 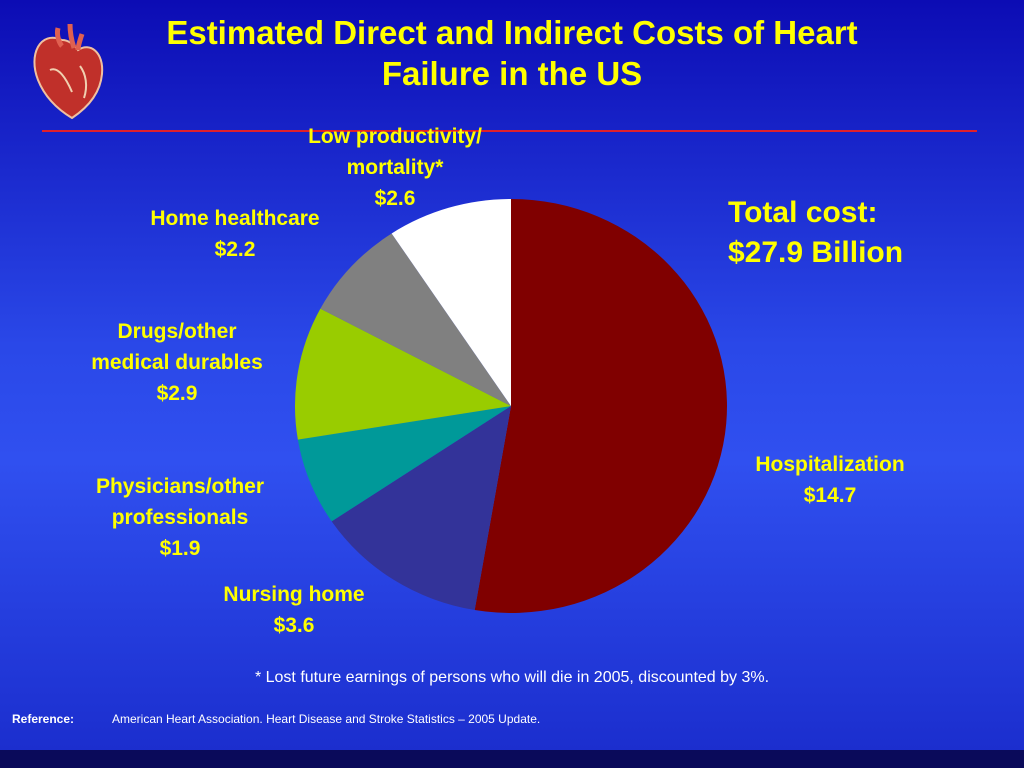 What do you see at coordinates (512, 759) in the screenshot?
I see `bottom-bar` at bounding box center [512, 759].